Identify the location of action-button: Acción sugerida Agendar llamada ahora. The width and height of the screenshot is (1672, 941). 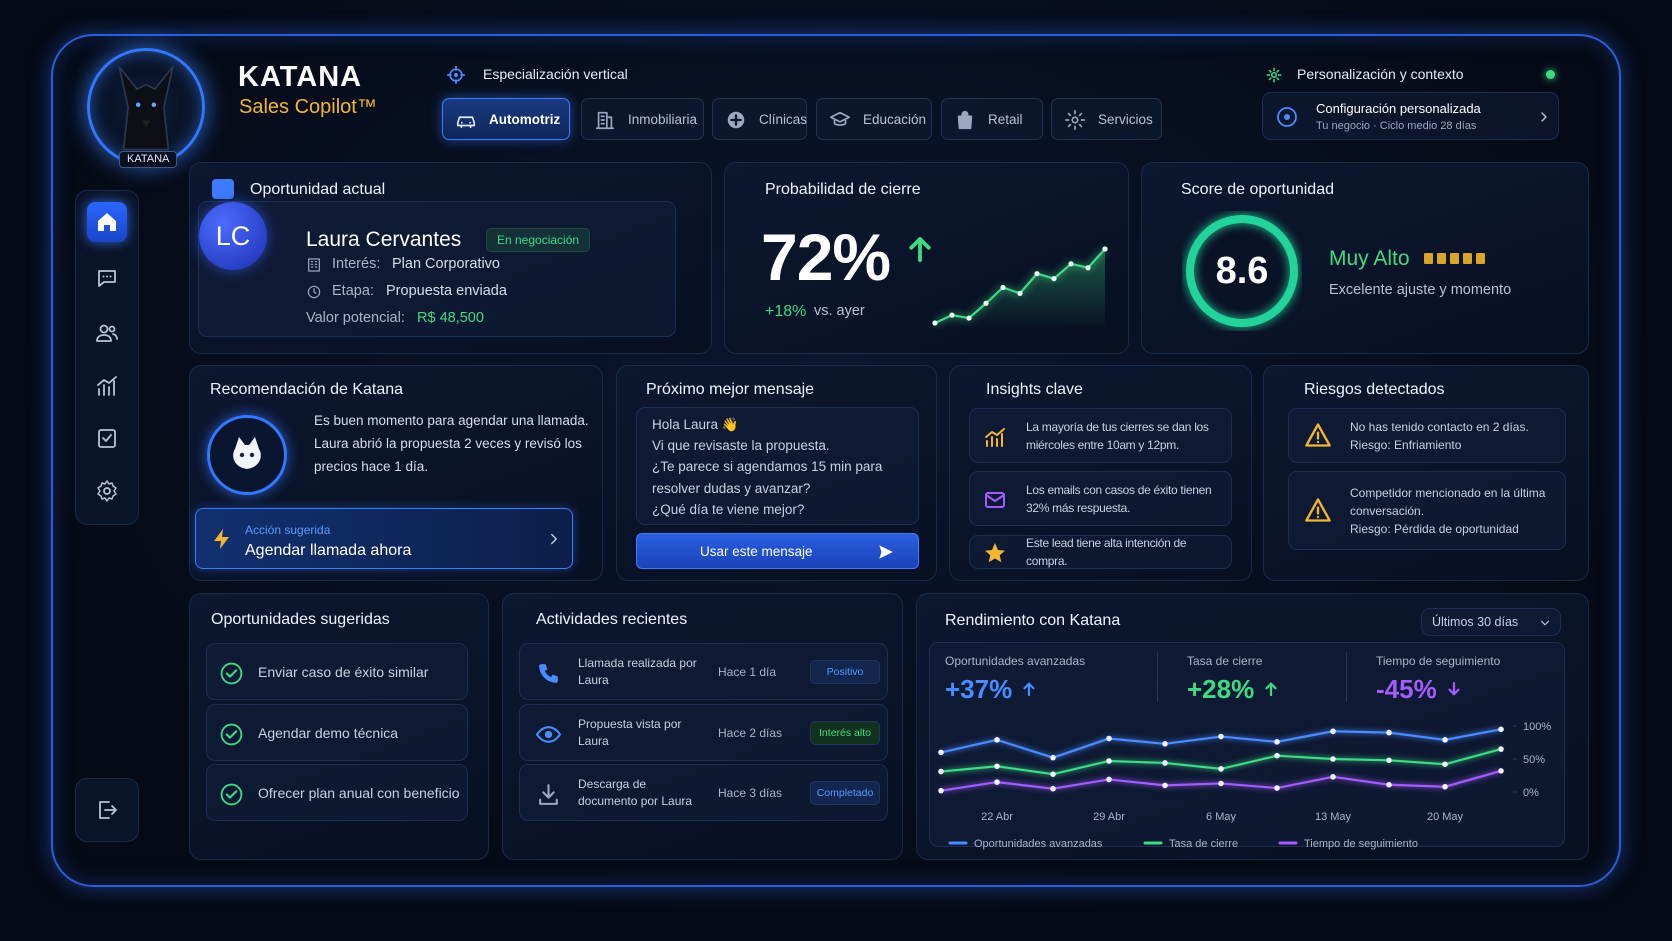
(384, 538).